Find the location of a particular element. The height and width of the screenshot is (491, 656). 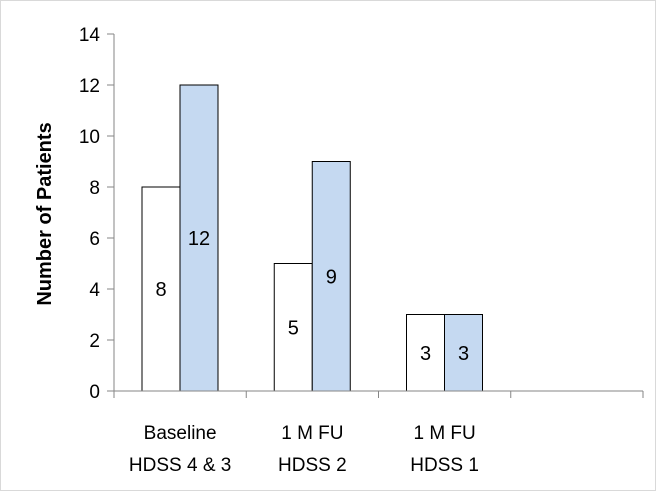

data-label: 8 is located at coordinates (160, 290).